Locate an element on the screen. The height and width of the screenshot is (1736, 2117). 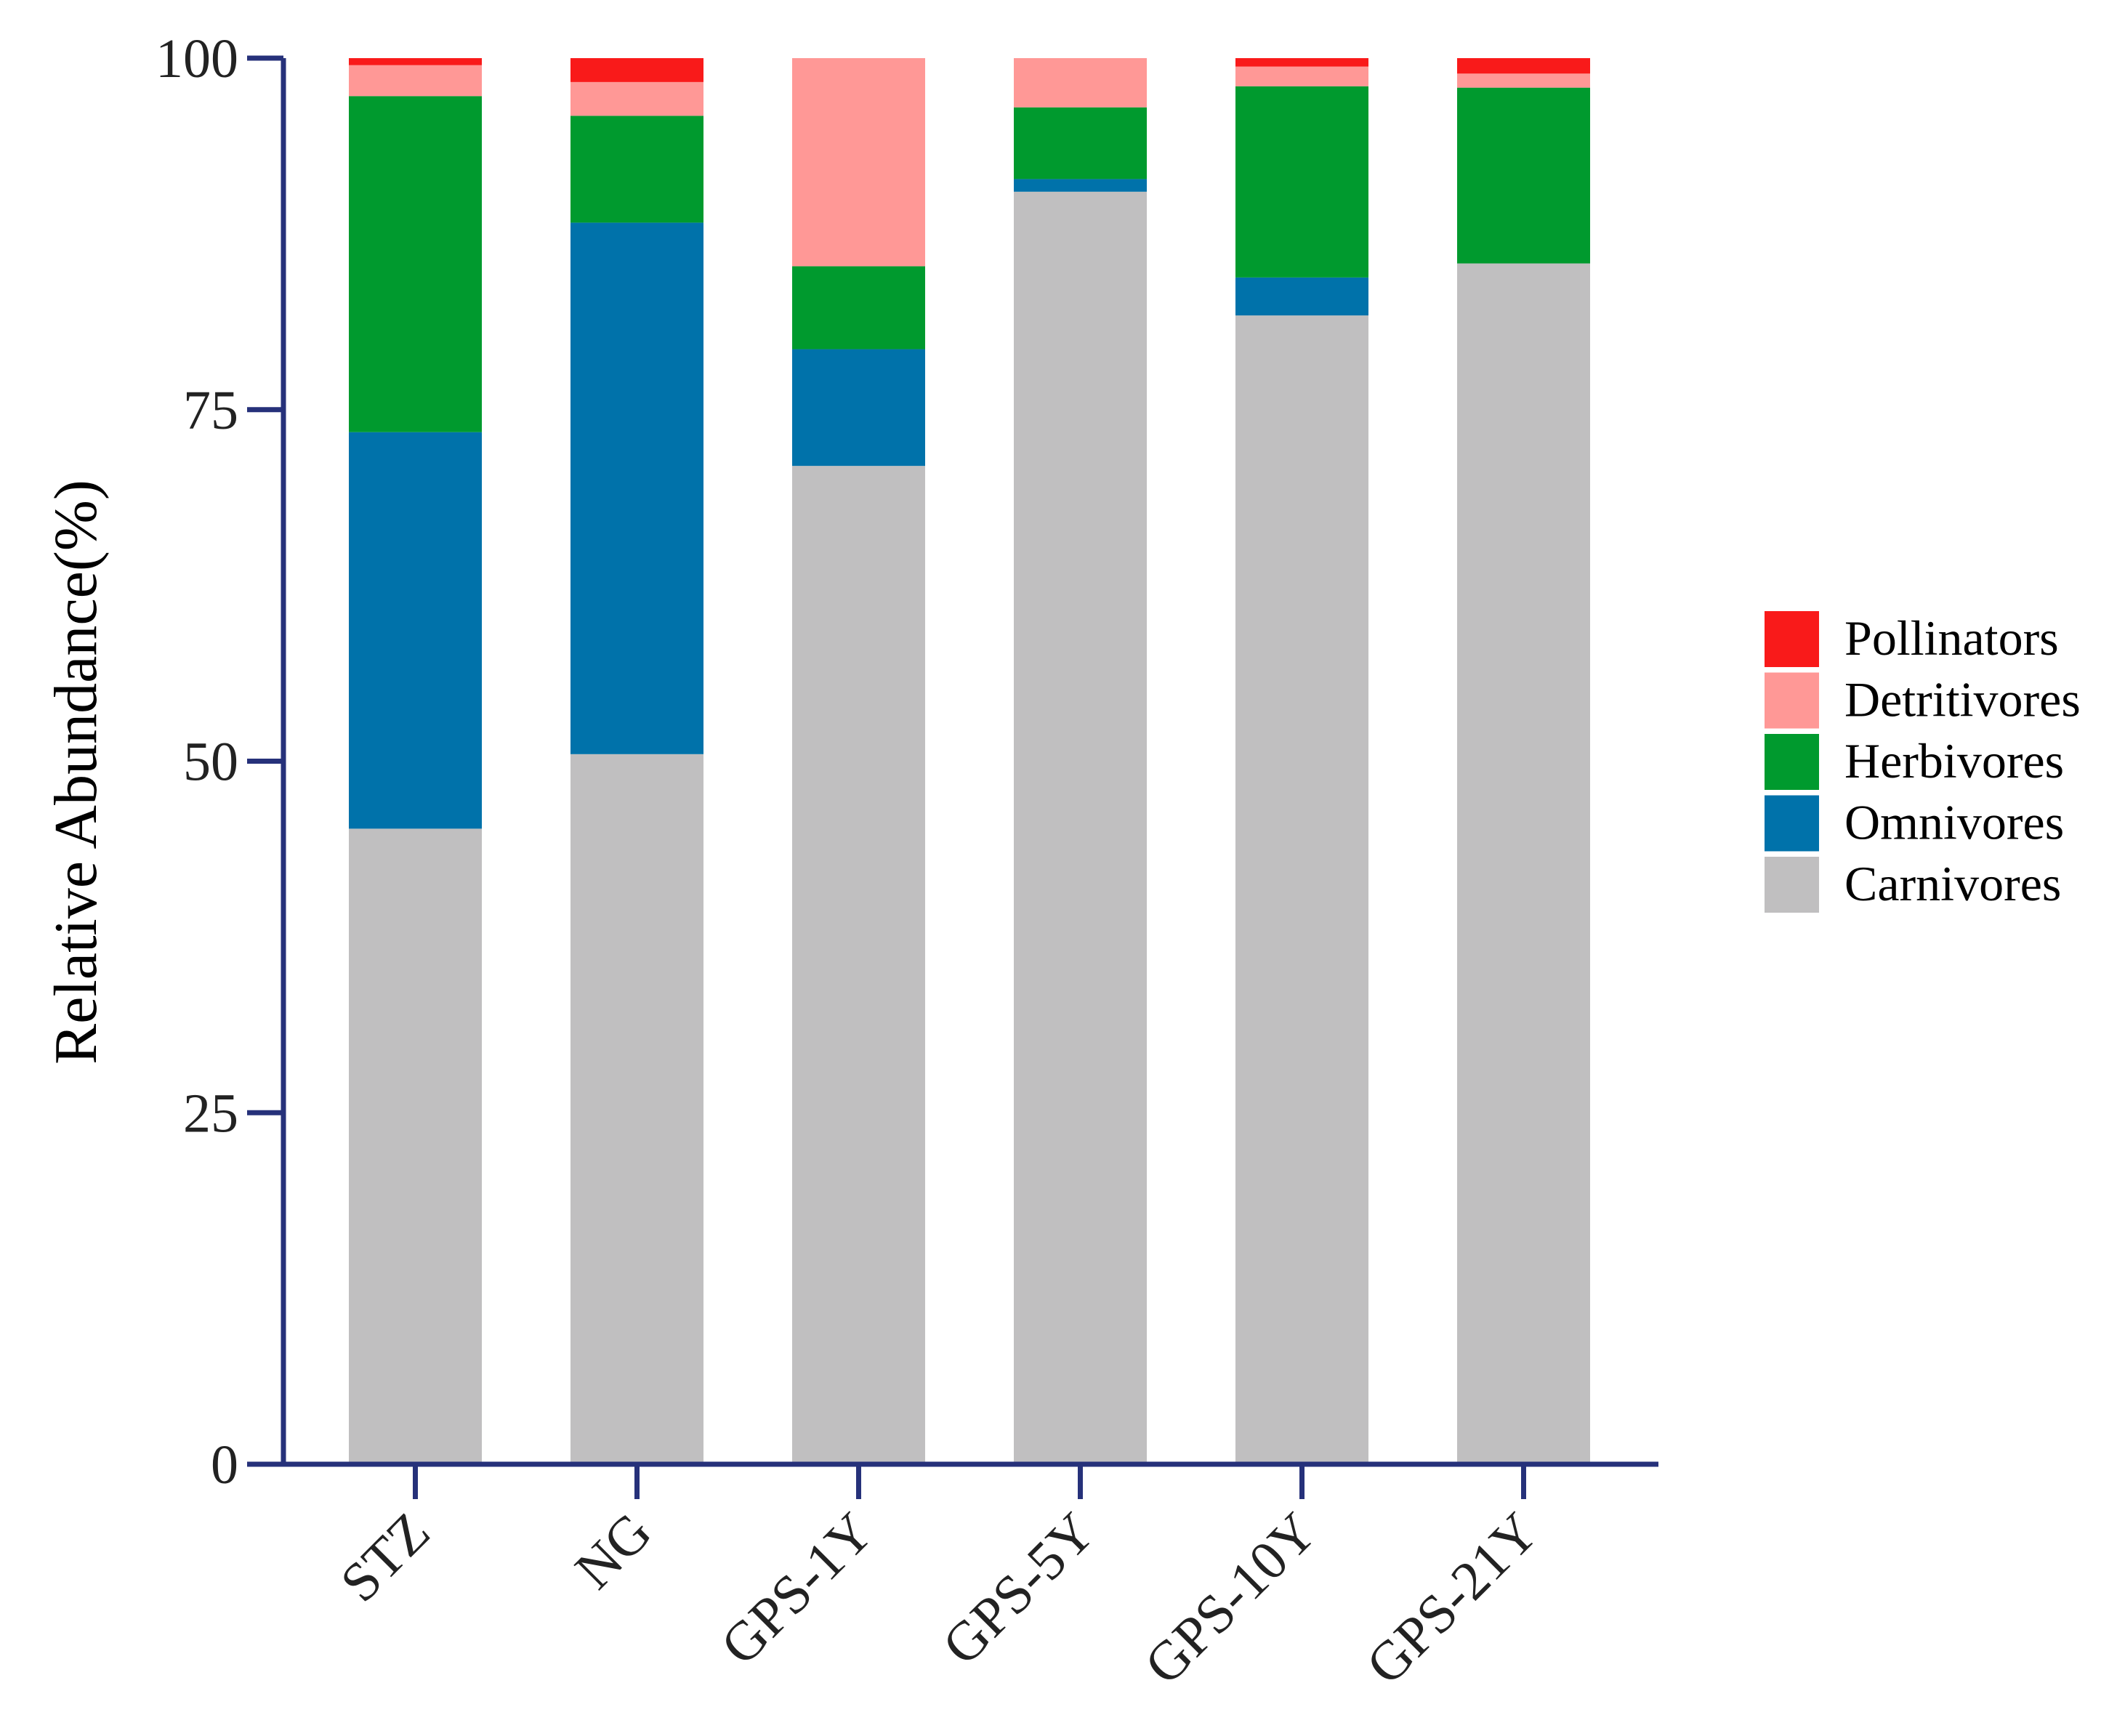
legend-swatch-herbivores is located at coordinates (1792, 762).